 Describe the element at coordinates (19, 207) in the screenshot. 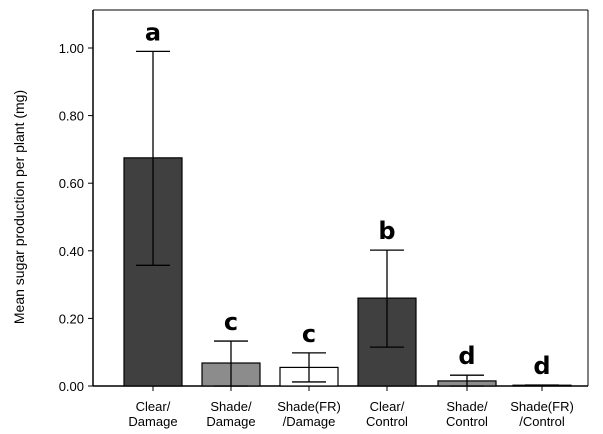

I see `y-axis-title: Mean sugar production per plant (mg)` at that location.